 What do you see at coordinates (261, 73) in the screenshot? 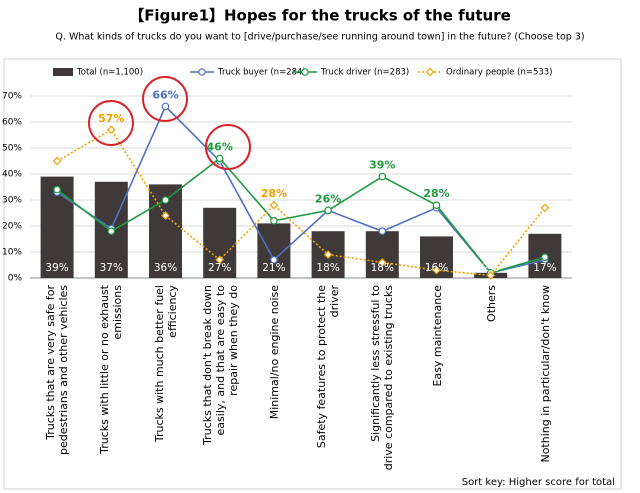
I see `legend-label: Truck buyer (n=284)` at bounding box center [261, 73].